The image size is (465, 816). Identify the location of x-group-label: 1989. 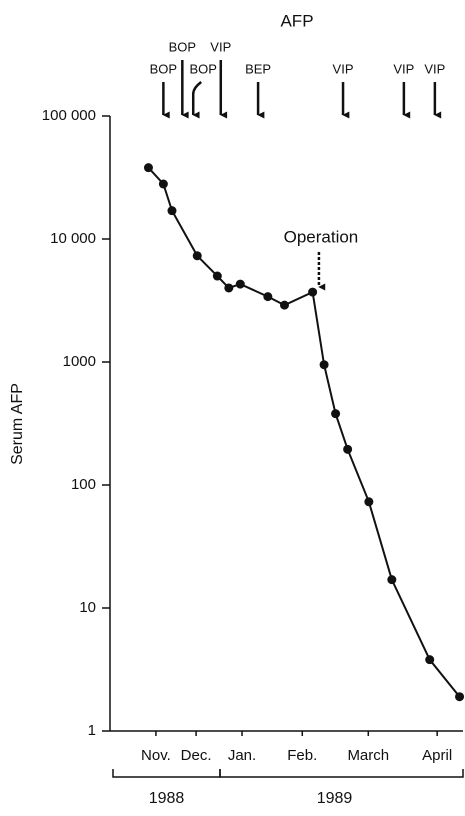
(335, 798).